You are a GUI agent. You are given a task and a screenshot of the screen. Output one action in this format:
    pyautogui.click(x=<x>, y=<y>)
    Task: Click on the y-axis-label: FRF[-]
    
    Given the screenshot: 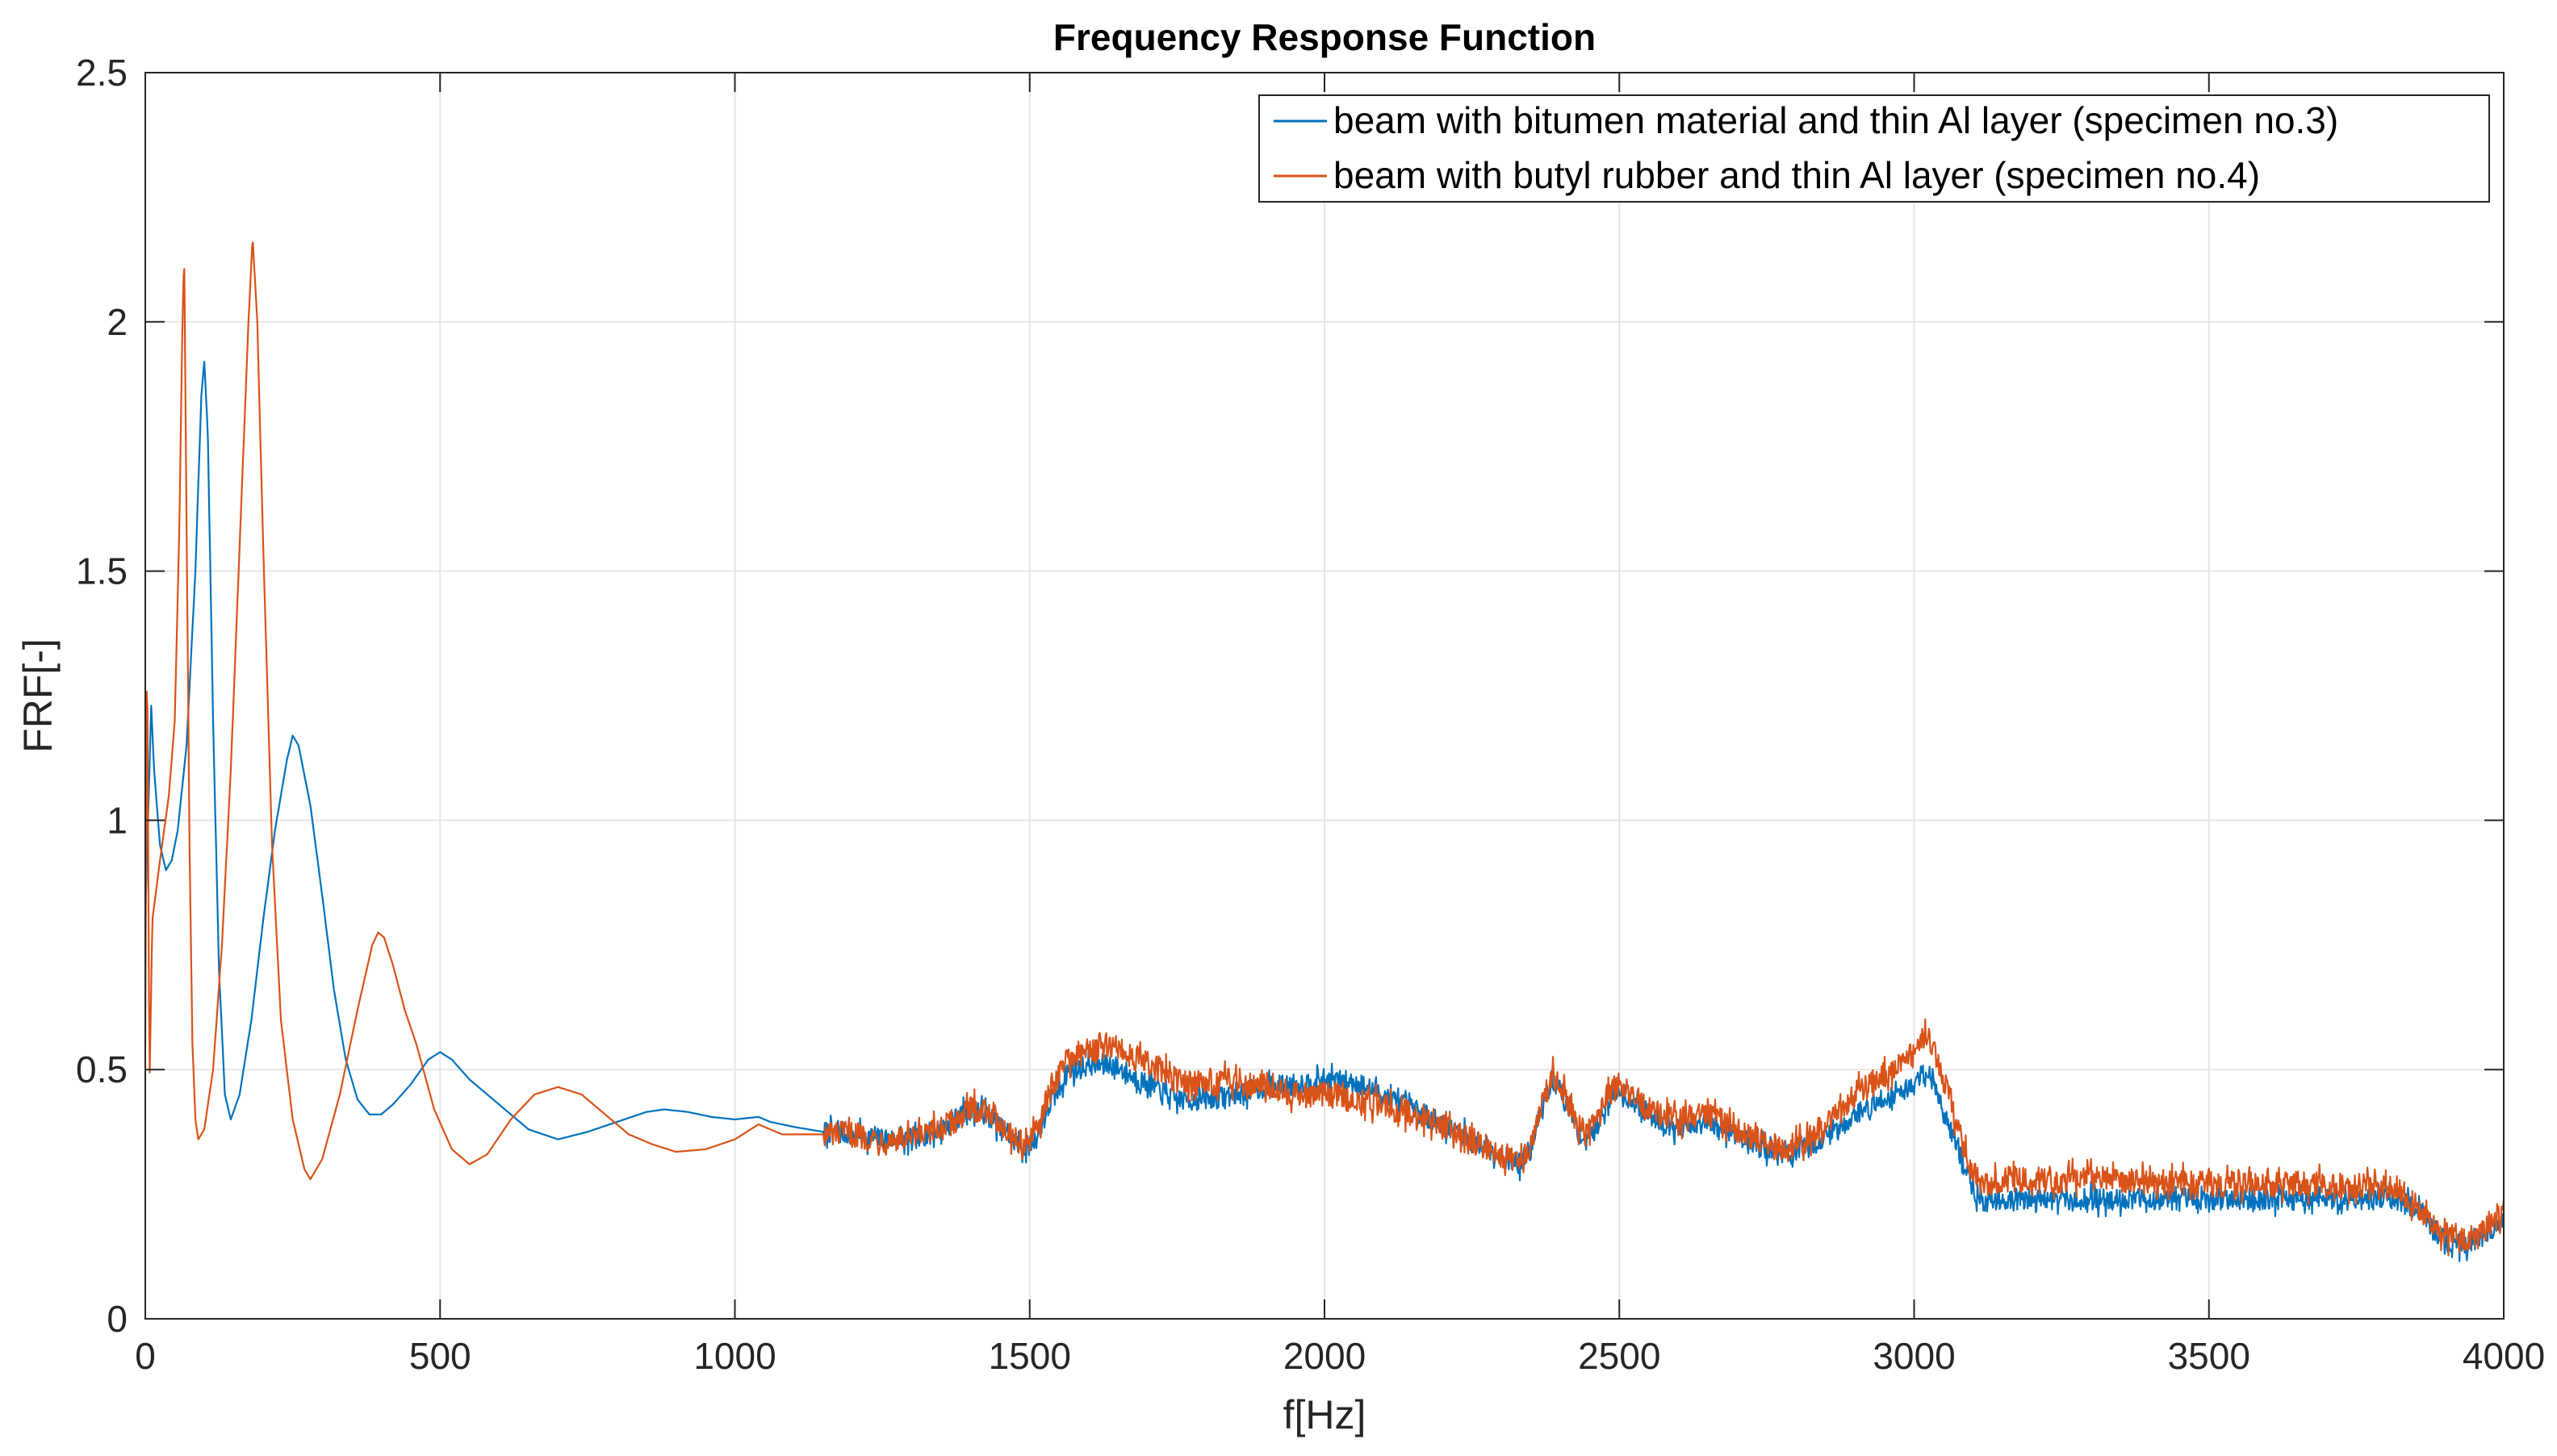 What is the action you would take?
    pyautogui.click(x=38, y=695)
    